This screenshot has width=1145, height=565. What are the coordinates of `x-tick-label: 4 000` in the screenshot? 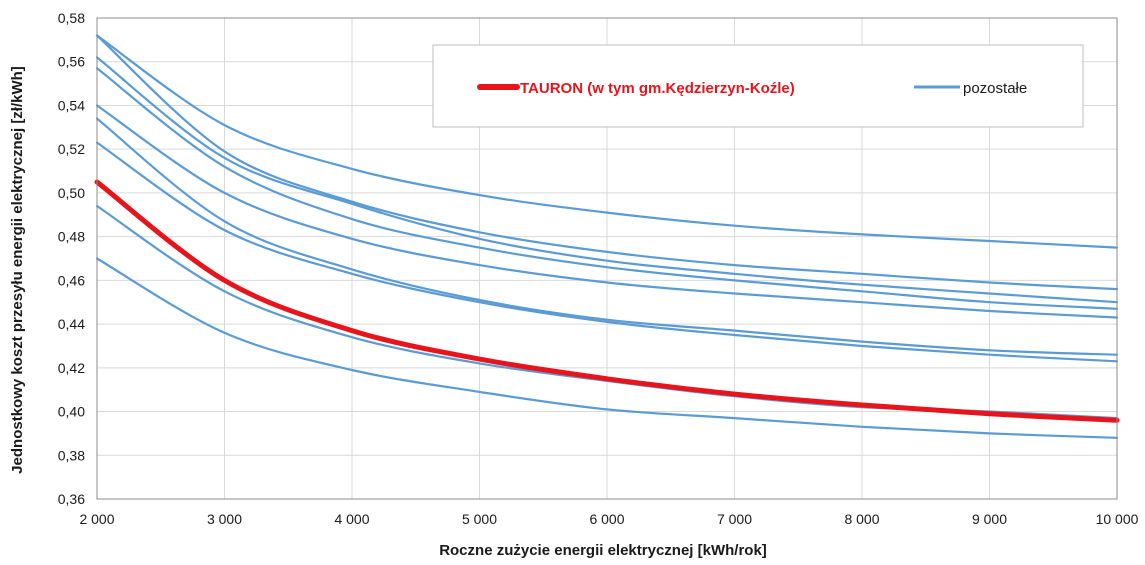 It's located at (351, 519).